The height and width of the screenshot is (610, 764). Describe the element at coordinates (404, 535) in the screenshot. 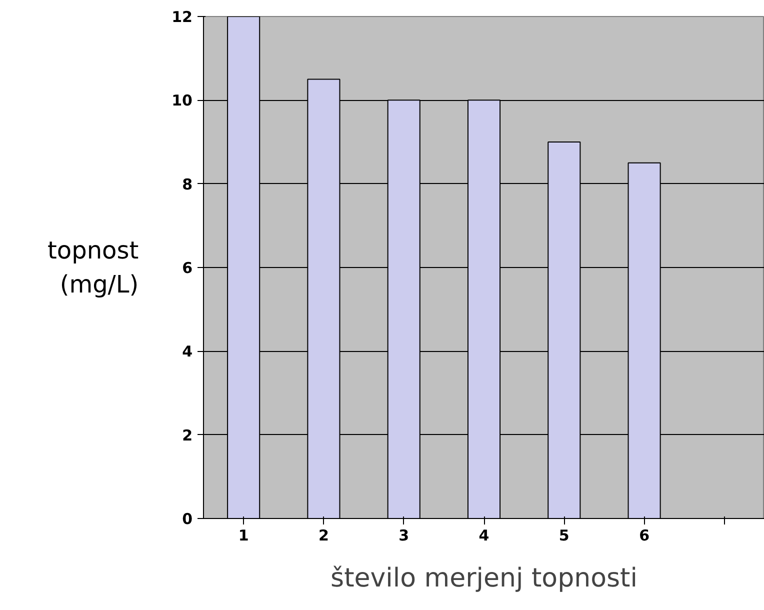

I see `x-tick-label: 3` at that location.